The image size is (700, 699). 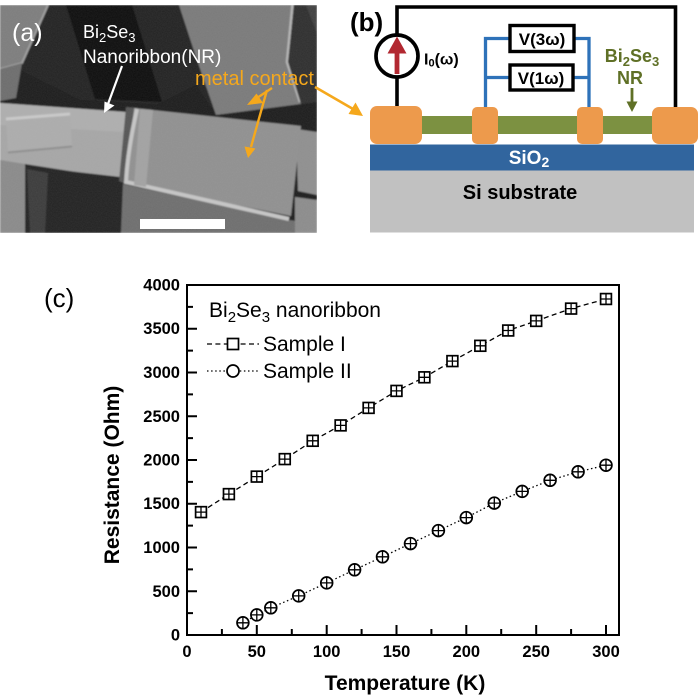 I want to click on svg-text: 4000, so click(x=161, y=286).